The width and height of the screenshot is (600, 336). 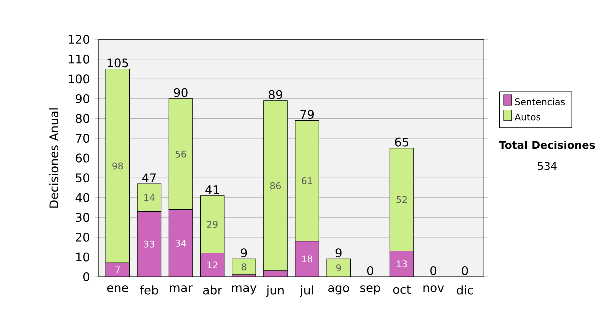 I want to click on data-label: 86, so click(x=276, y=186).